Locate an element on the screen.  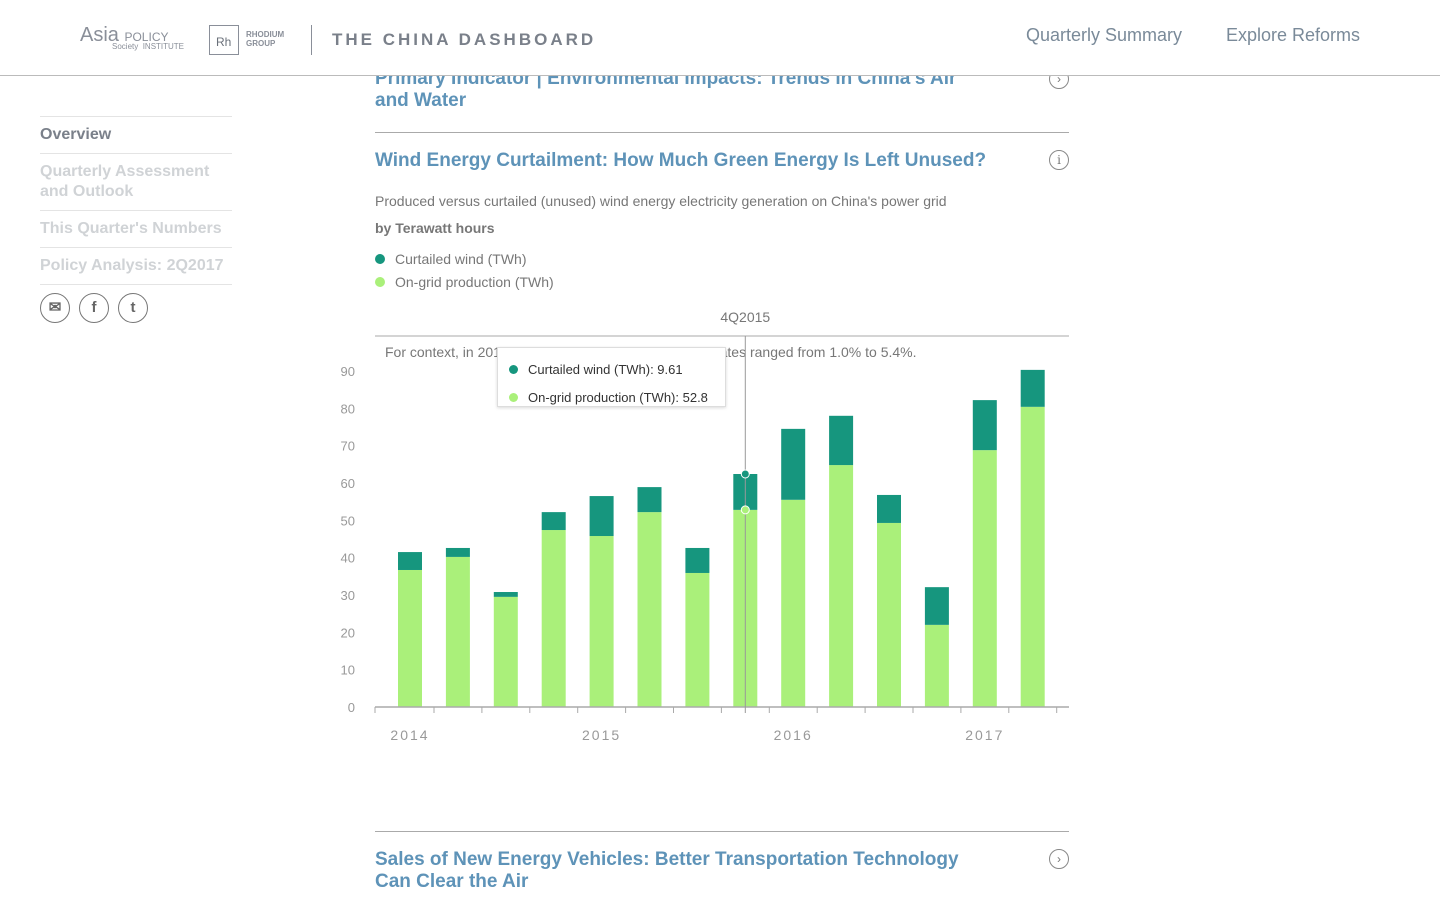
bar-curtailed-1Q2017 is located at coordinates (984, 425).